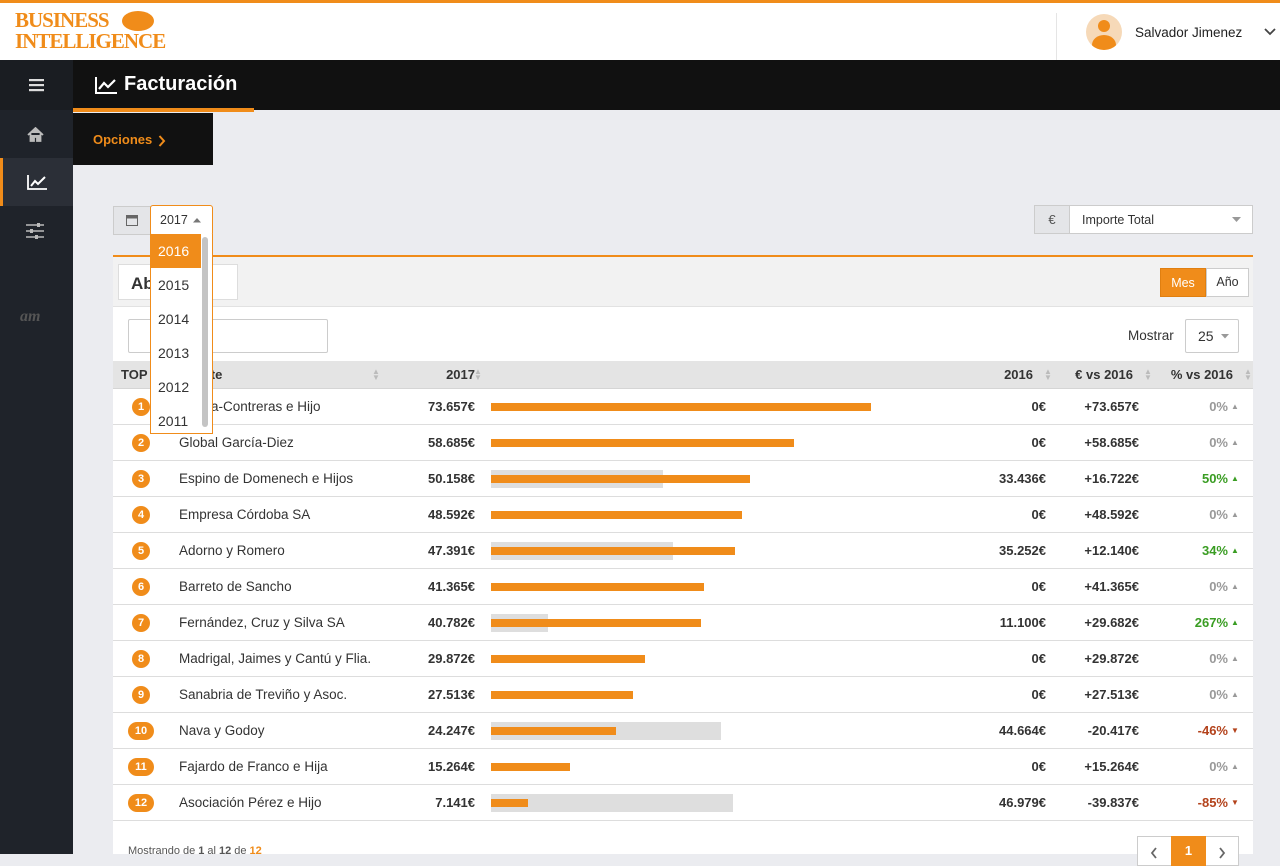 The image size is (1280, 866). Describe the element at coordinates (173, 421) in the screenshot. I see `year-option: 2011` at that location.